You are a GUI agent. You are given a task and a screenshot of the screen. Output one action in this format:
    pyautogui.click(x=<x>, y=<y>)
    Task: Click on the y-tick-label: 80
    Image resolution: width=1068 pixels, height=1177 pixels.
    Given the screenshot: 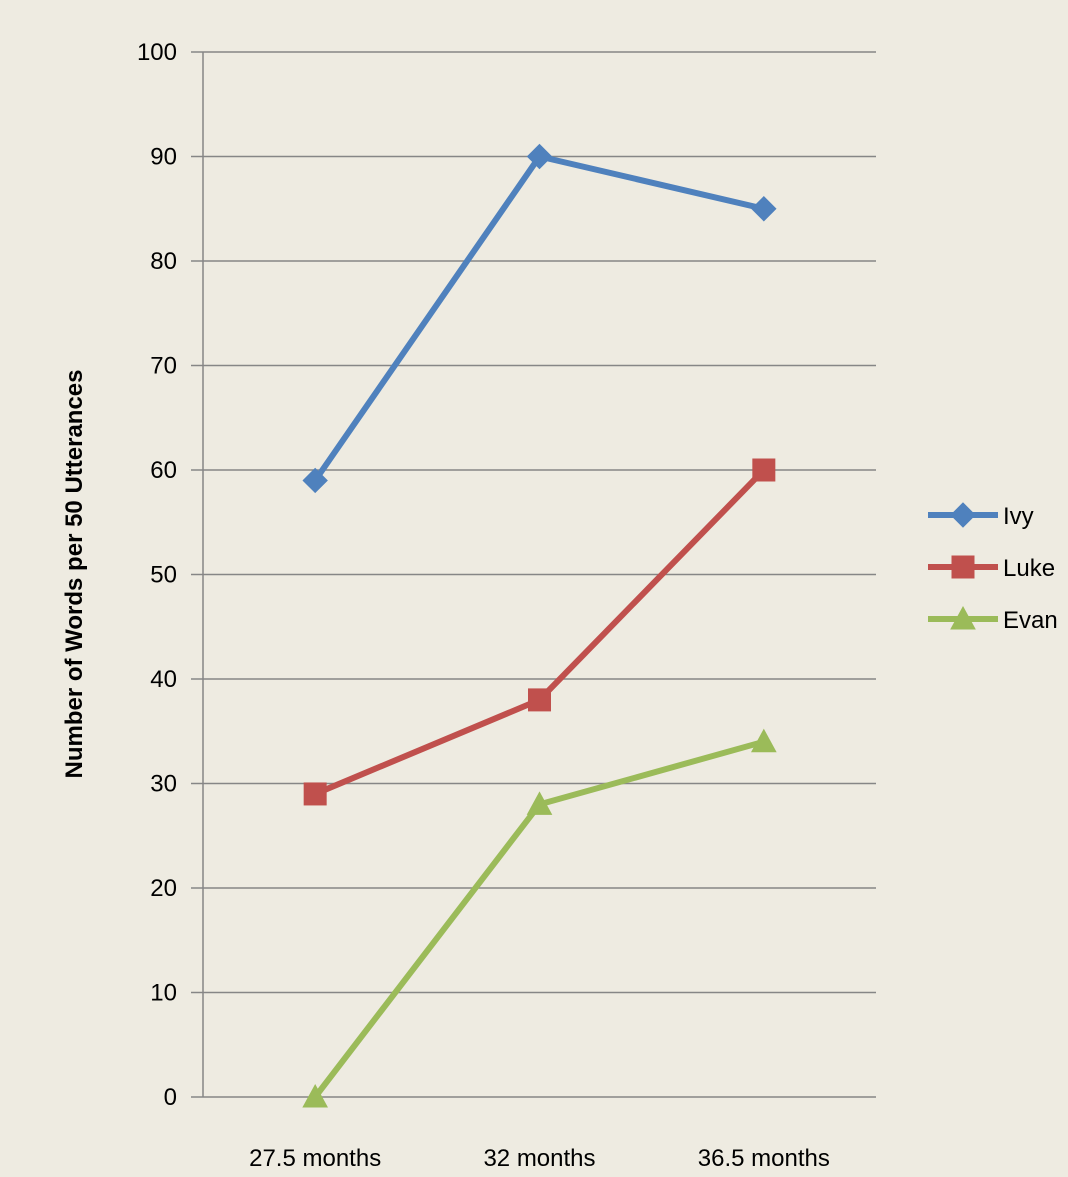 What is the action you would take?
    pyautogui.click(x=163, y=261)
    